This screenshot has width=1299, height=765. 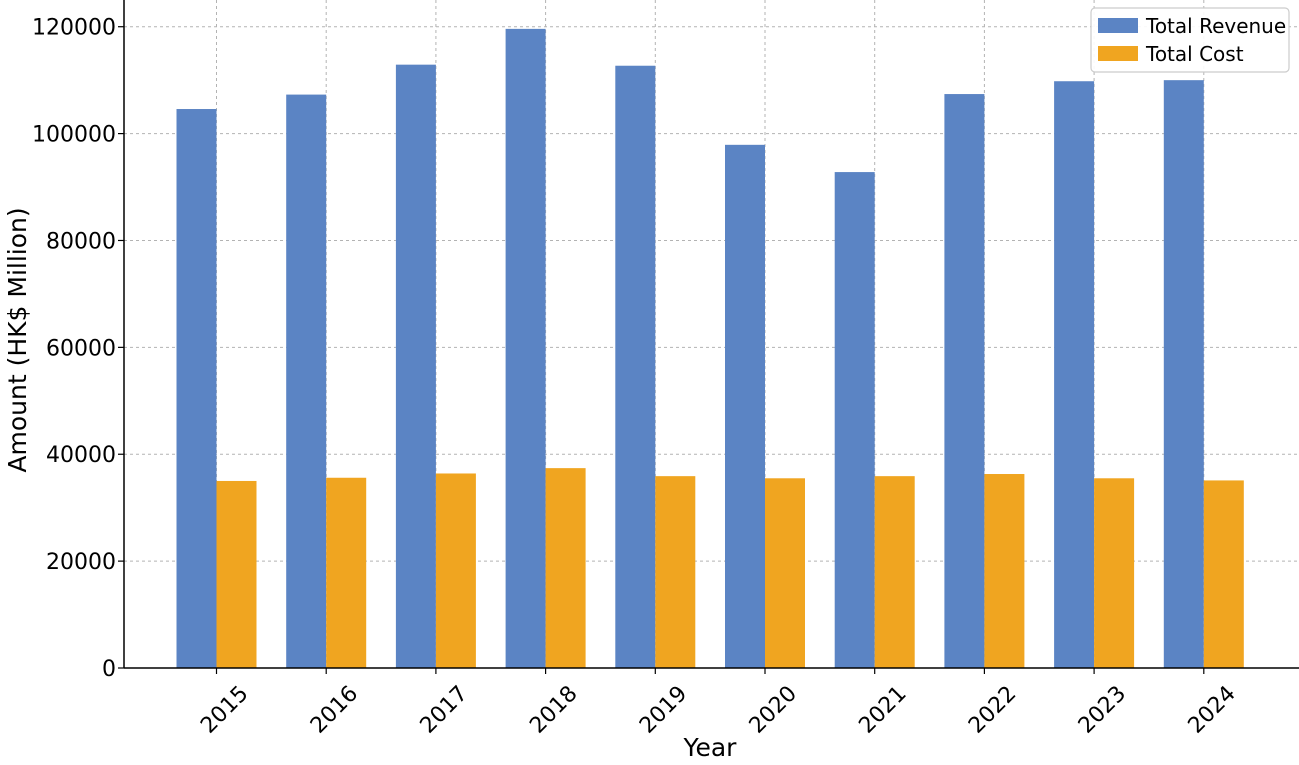 I want to click on x-tick-label: 2019, so click(x=663, y=709).